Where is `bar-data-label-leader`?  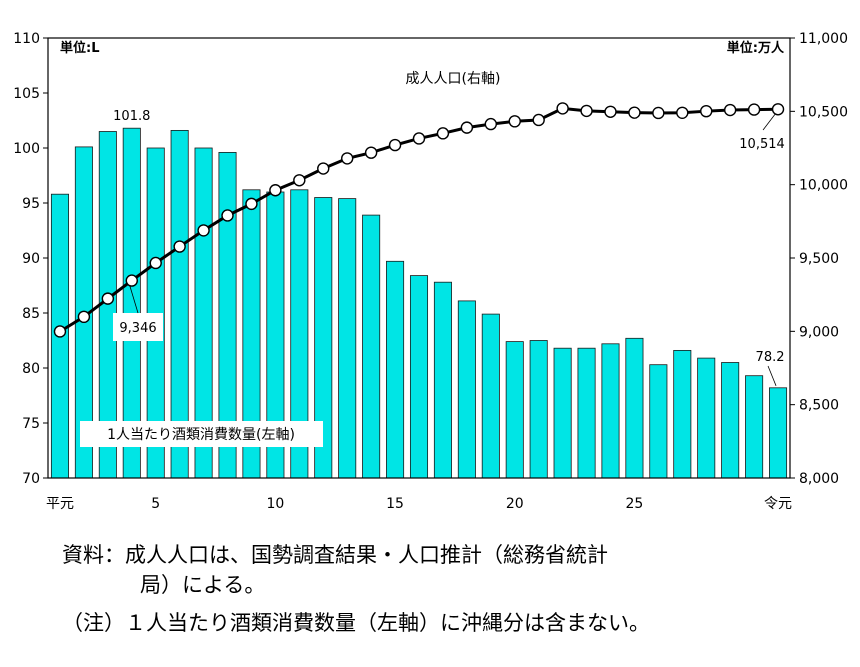
bar-data-label-leader is located at coordinates (772, 375).